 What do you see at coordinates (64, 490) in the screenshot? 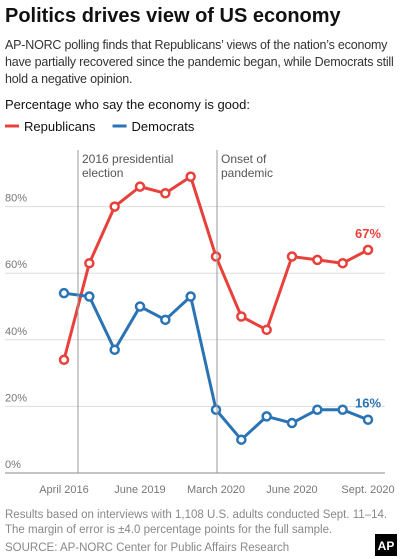
I see `x-tick-label: April 2016` at bounding box center [64, 490].